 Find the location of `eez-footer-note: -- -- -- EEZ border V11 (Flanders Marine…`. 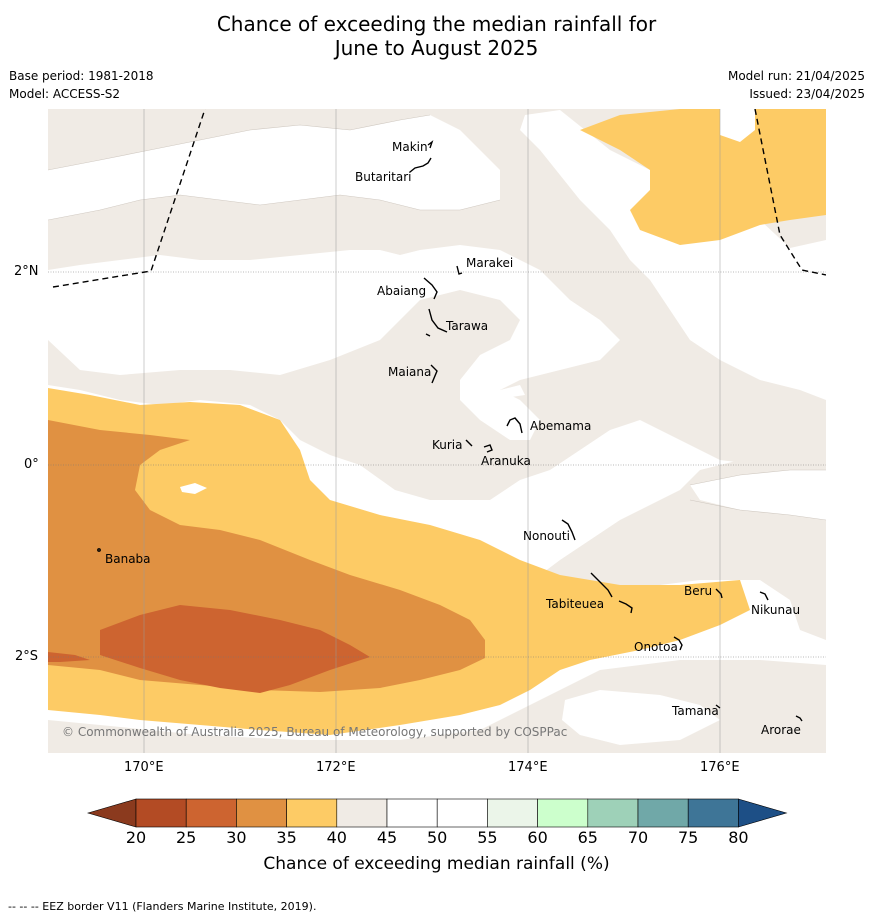

eez-footer-note: -- -- -- EEZ border V11 (Flanders Marine… is located at coordinates (162, 906).